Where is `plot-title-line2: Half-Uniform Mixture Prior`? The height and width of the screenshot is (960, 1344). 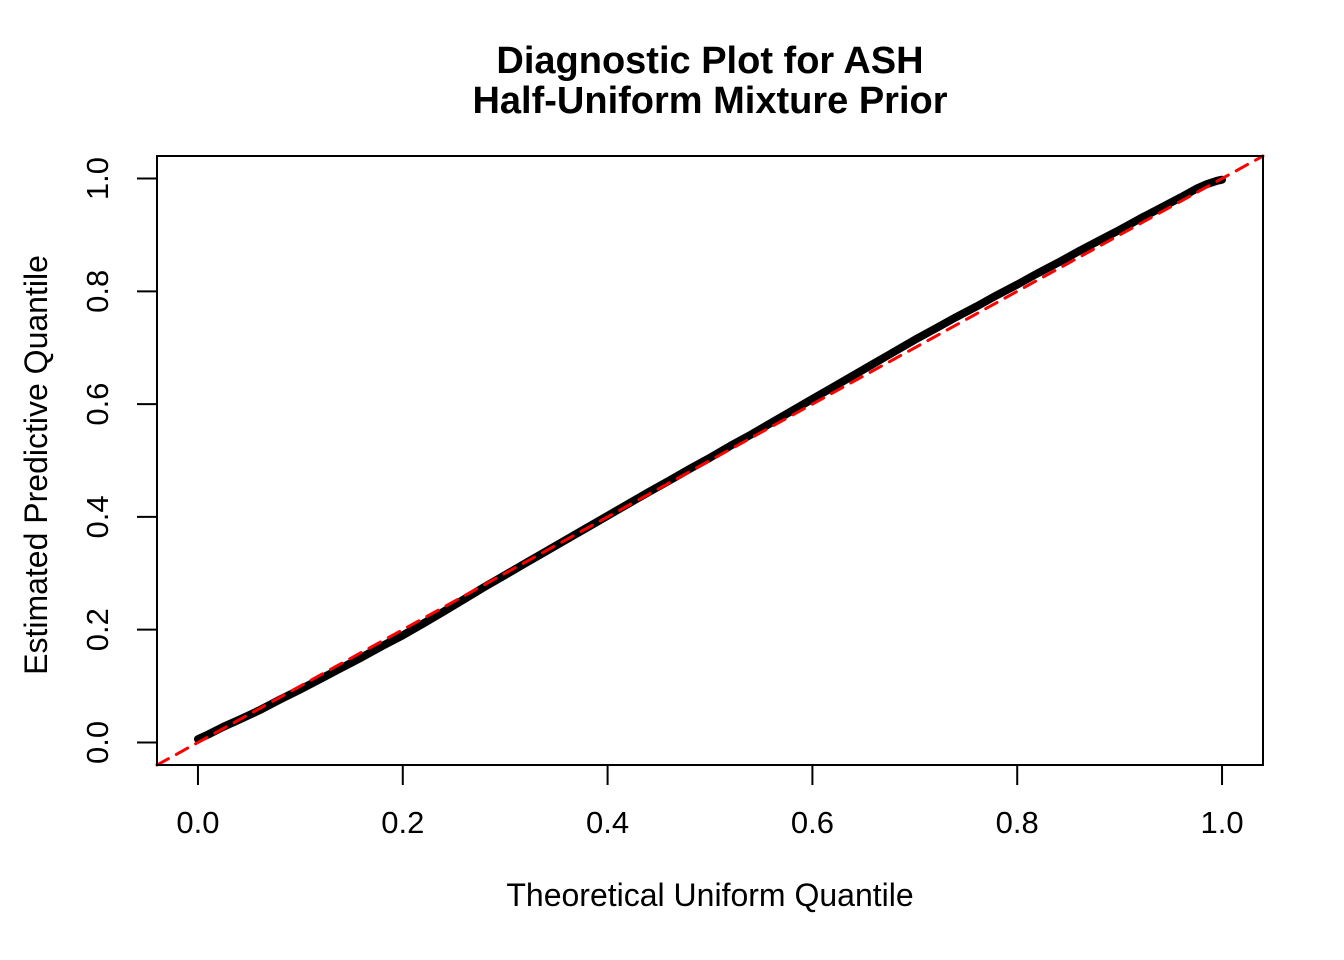 plot-title-line2: Half-Uniform Mixture Prior is located at coordinates (709, 101).